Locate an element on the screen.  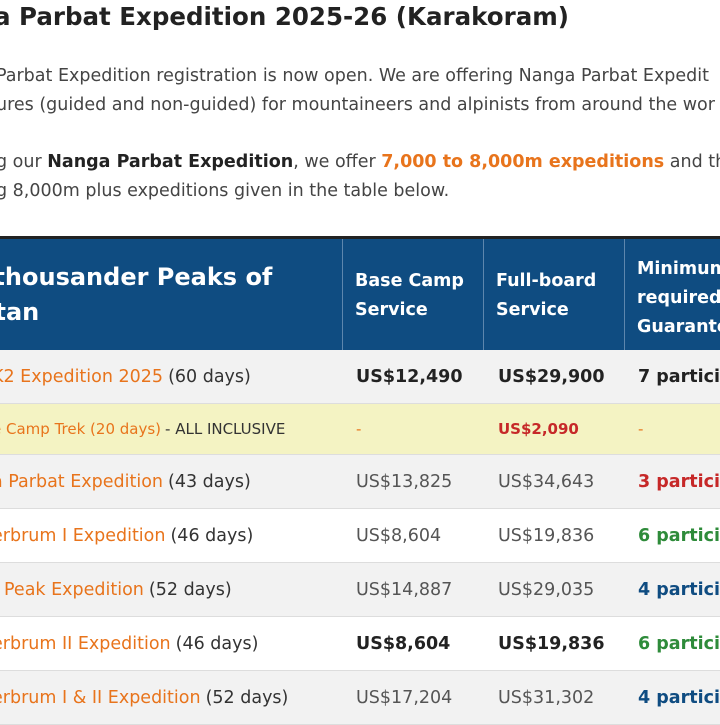
page-title: a Parbat Expedition 2025-26 (Karakoram) is located at coordinates (284, 16).